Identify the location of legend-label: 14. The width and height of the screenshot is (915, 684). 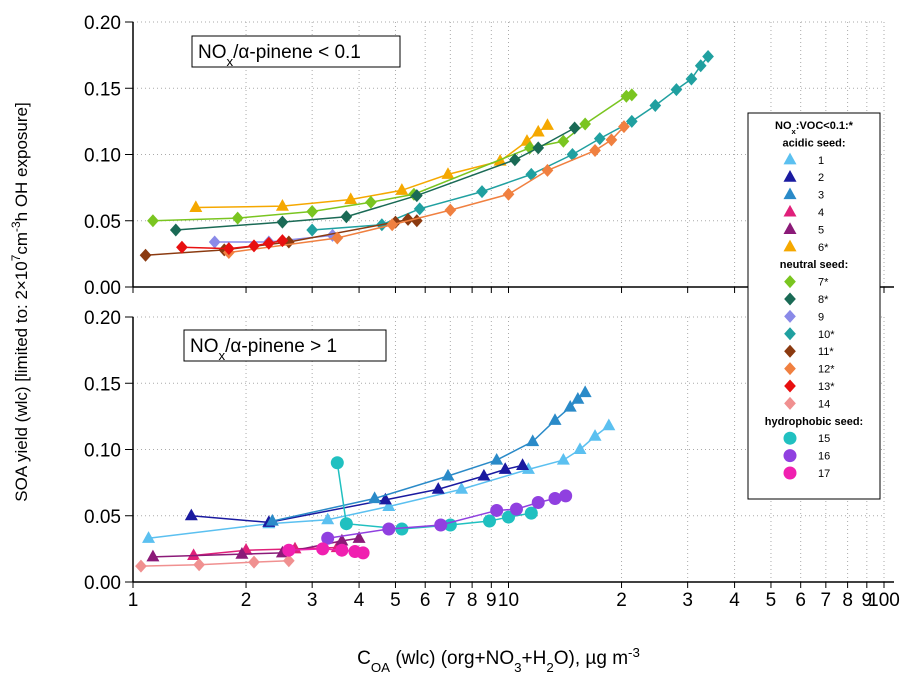
(824, 404).